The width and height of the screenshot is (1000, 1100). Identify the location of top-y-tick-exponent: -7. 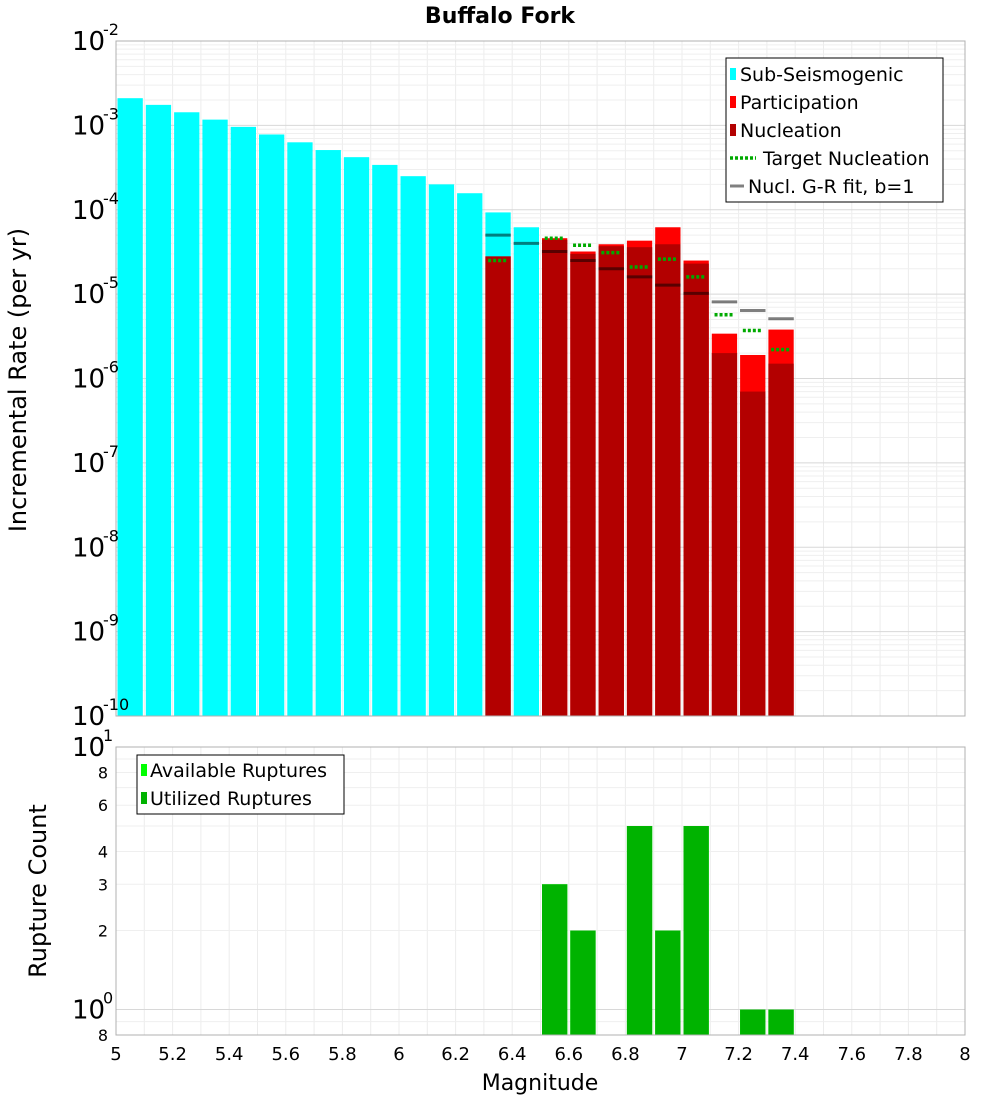
(111, 451).